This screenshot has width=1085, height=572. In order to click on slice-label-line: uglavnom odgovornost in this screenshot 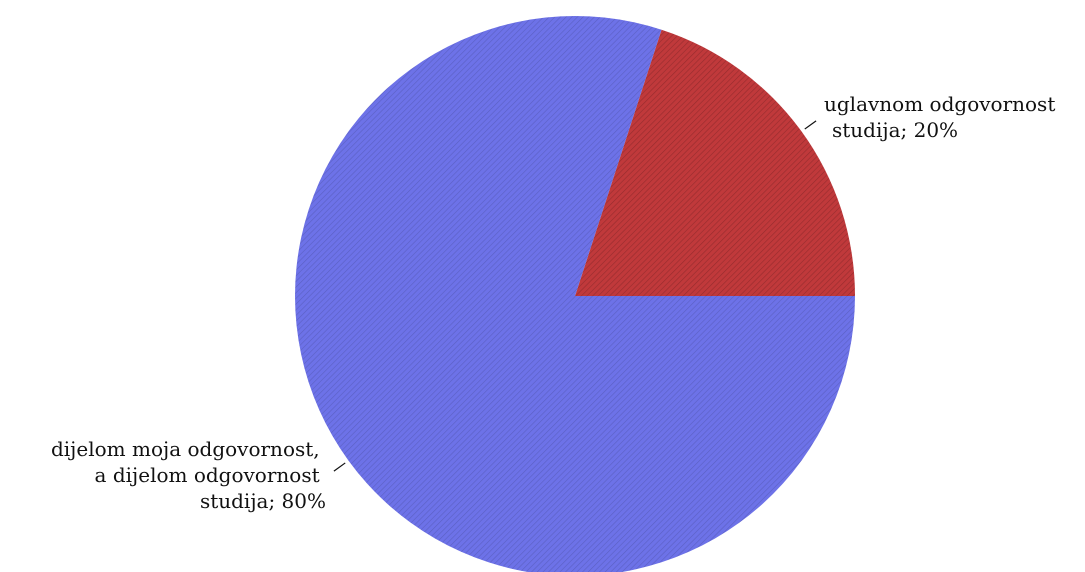, I will do `click(939, 104)`.